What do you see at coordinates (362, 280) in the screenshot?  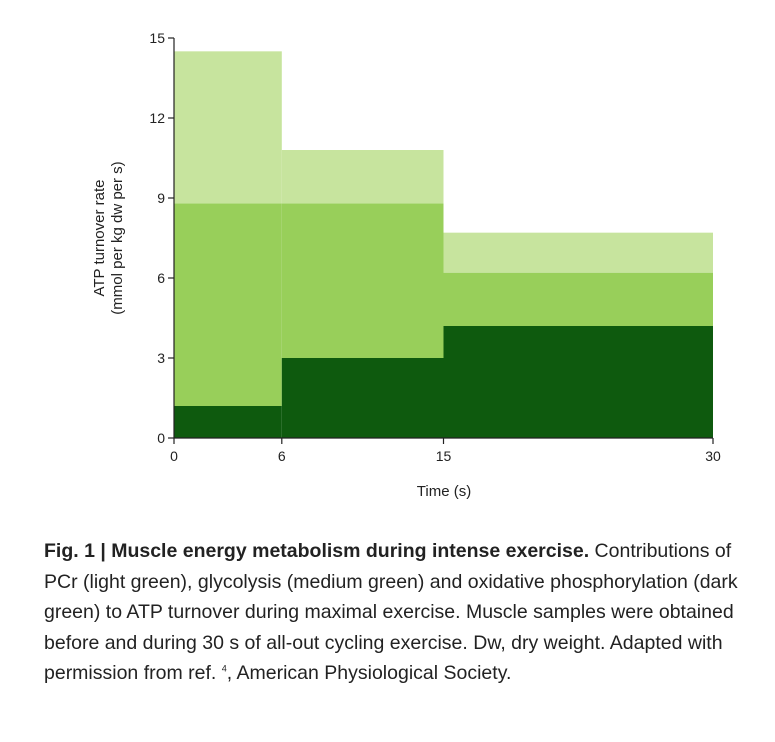 I see `area-segment-series1-interval1` at bounding box center [362, 280].